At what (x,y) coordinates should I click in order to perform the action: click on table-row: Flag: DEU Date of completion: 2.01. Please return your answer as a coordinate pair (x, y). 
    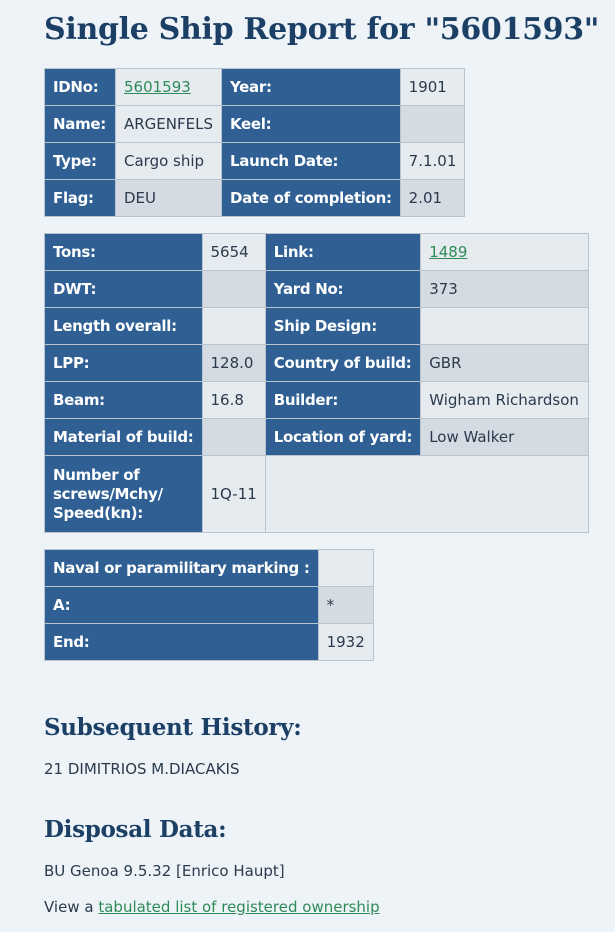
    Looking at the image, I should click on (255, 198).